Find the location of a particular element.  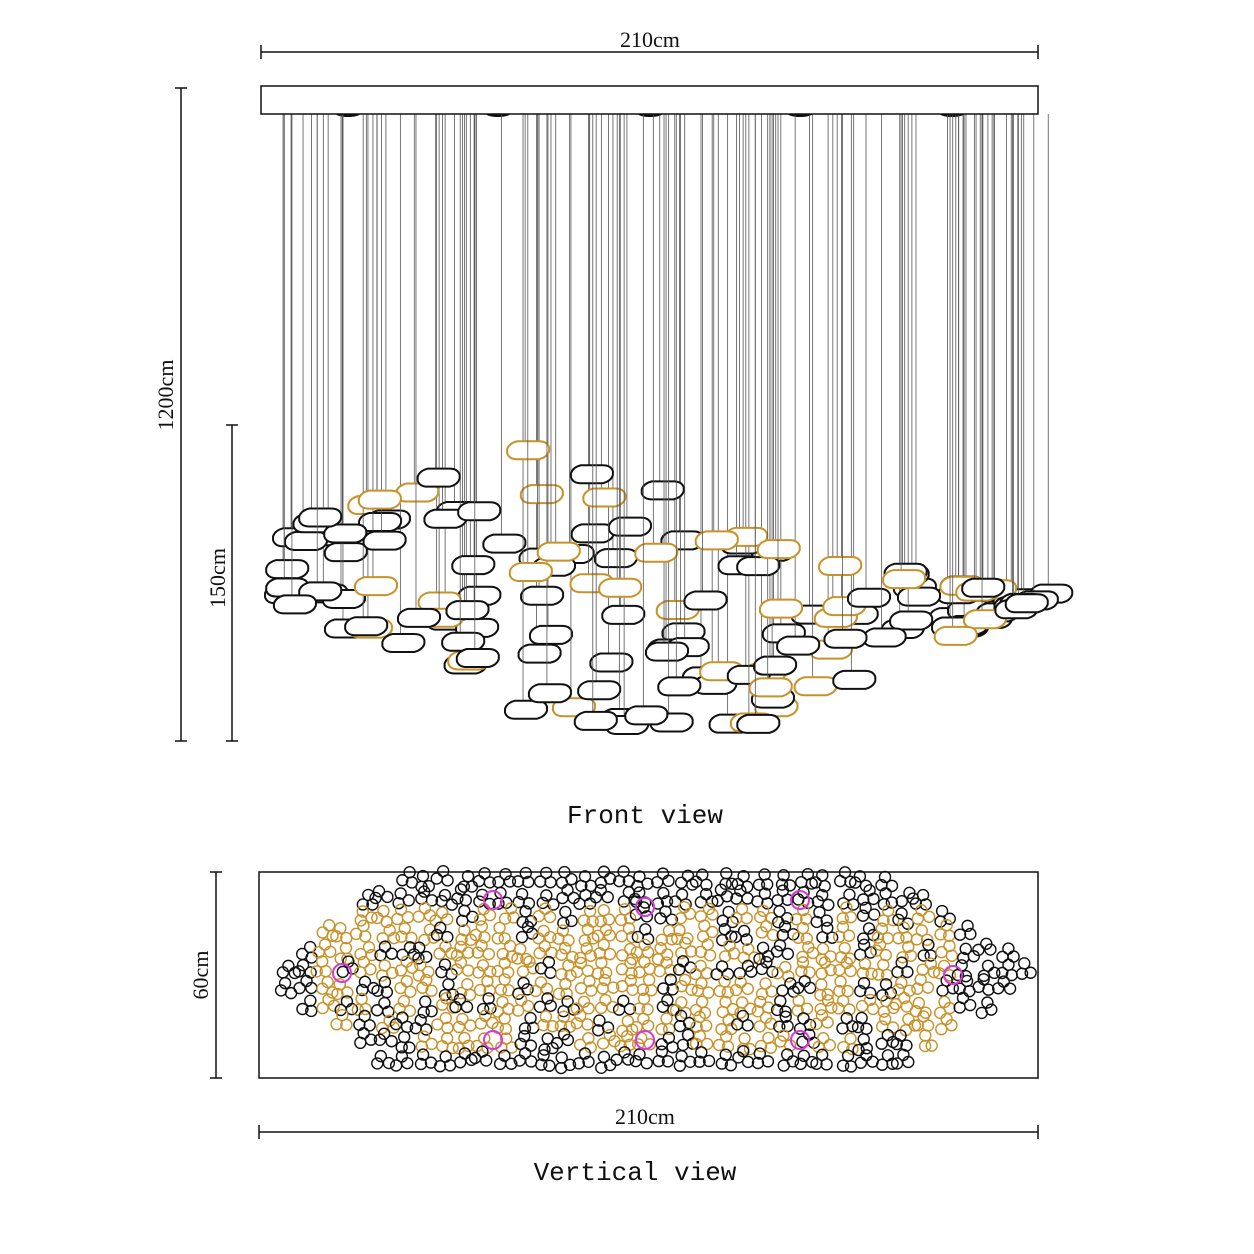

caption: Front view is located at coordinates (645, 816).